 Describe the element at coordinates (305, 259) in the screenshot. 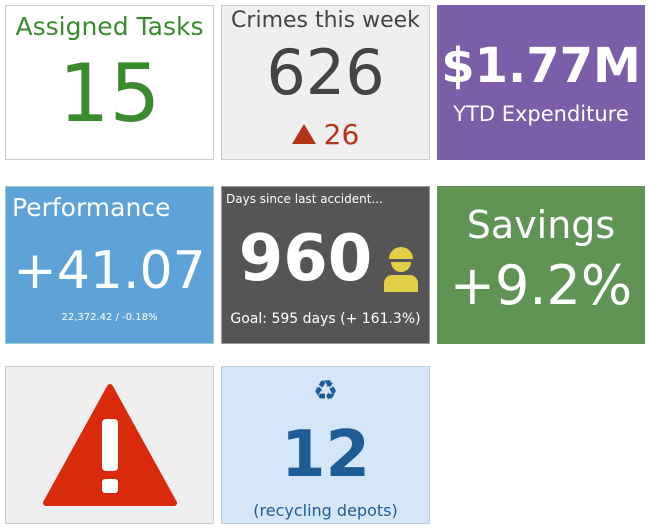

I see `tile-value: 960` at that location.